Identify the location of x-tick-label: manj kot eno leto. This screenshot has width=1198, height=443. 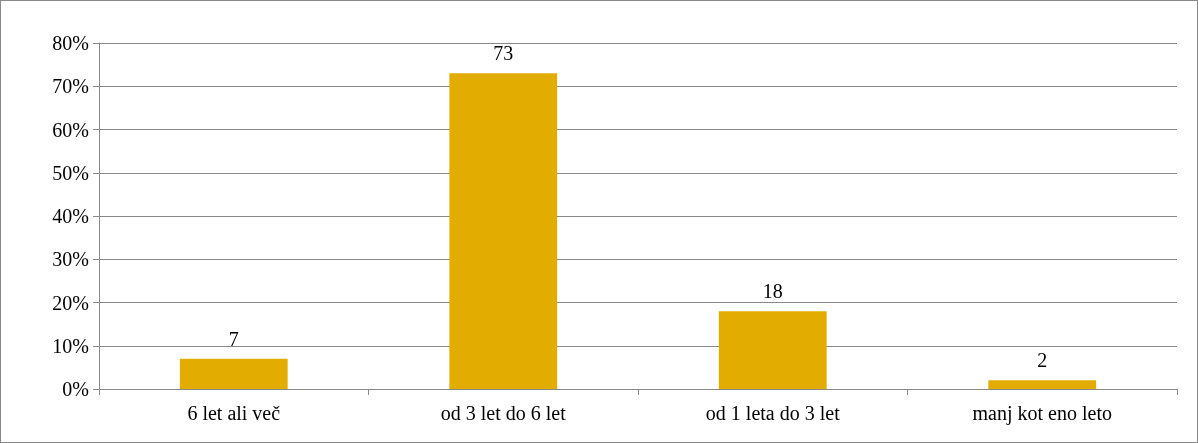
(1042, 413).